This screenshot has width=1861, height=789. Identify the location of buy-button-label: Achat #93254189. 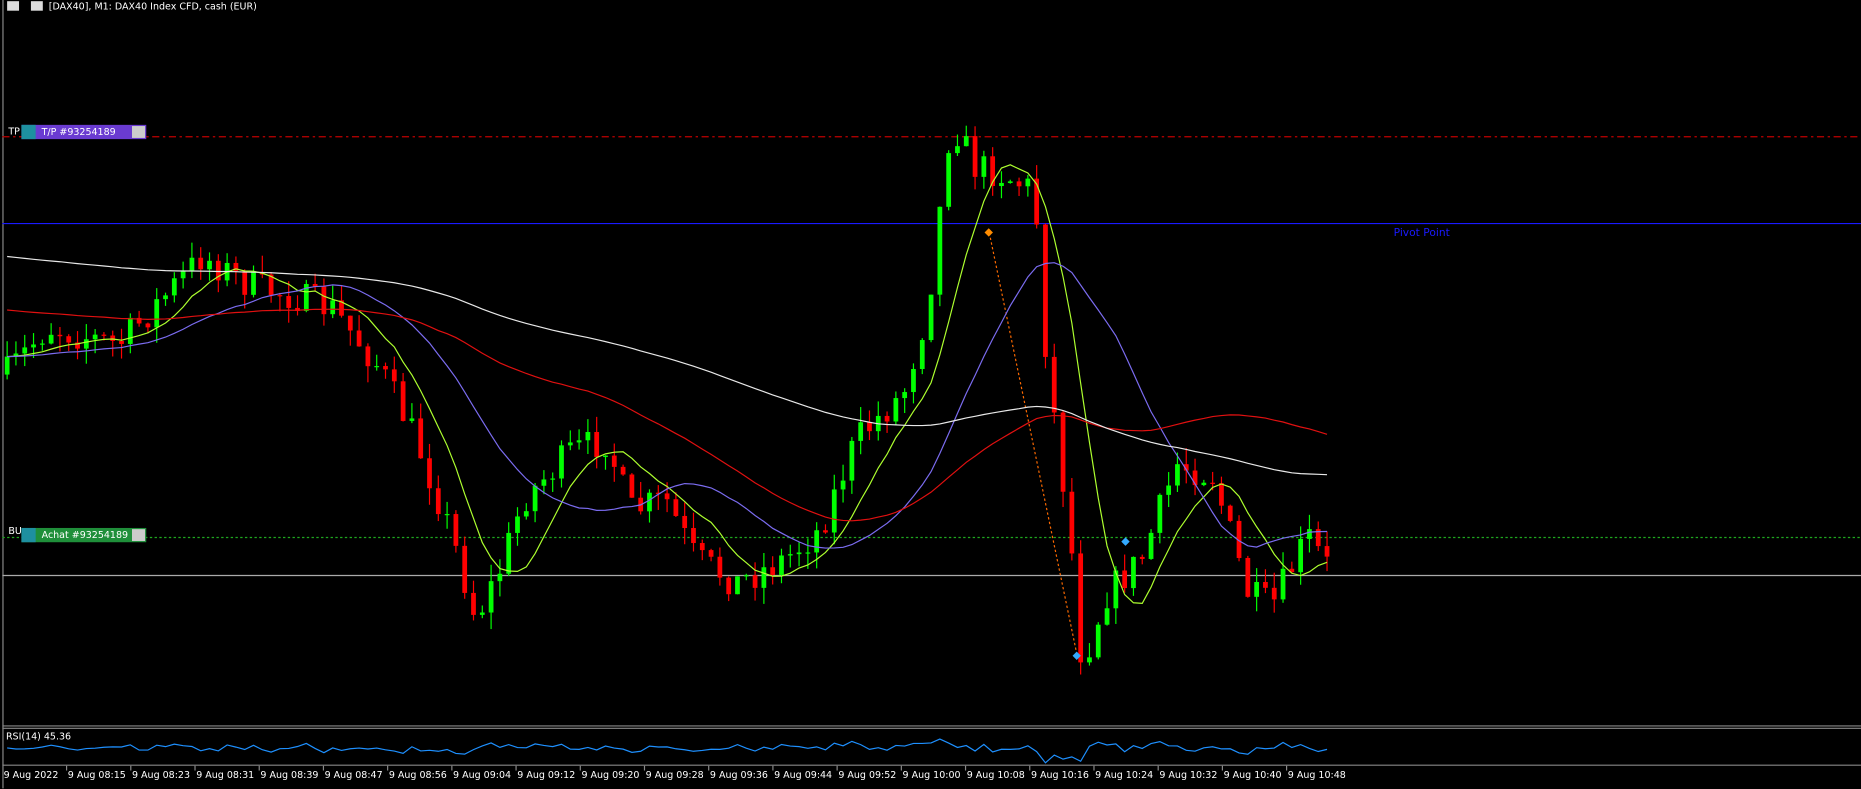
(85, 535).